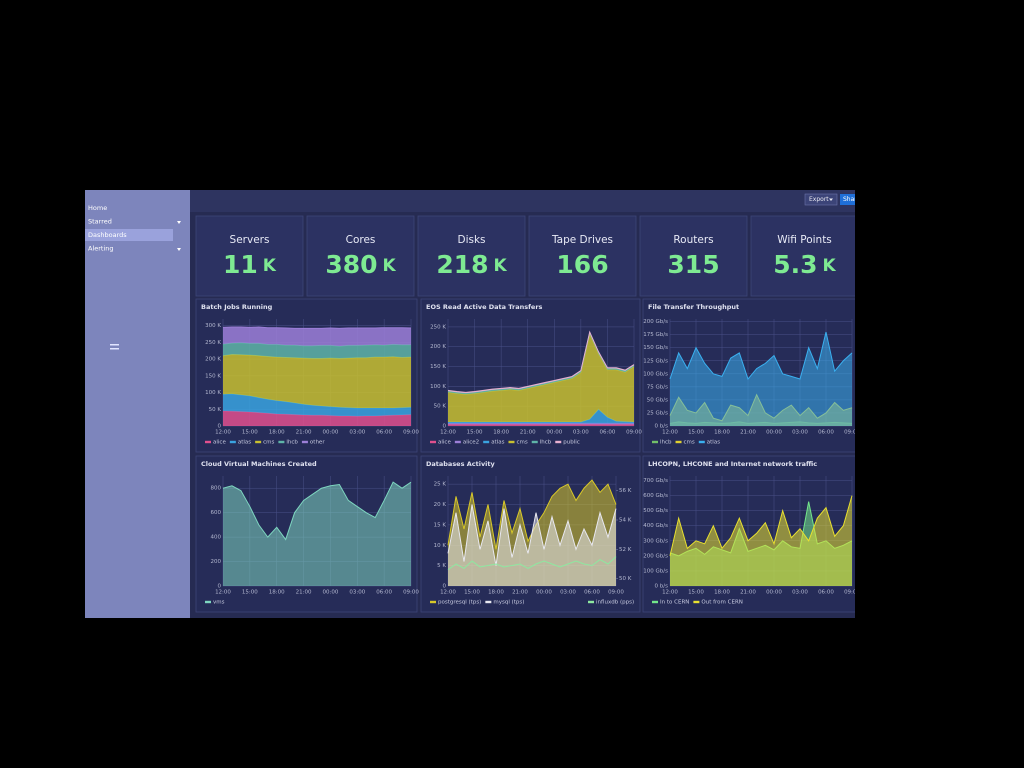  Describe the element at coordinates (831, 199) in the screenshot. I see `caret` at that location.